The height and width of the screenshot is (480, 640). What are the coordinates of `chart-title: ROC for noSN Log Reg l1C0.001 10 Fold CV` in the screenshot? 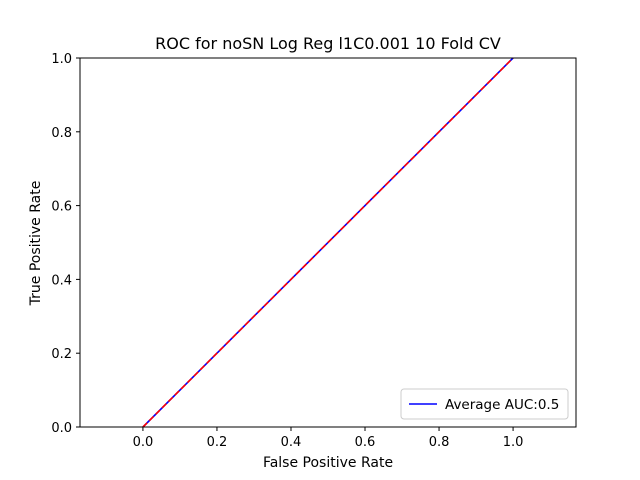 It's located at (328, 43).